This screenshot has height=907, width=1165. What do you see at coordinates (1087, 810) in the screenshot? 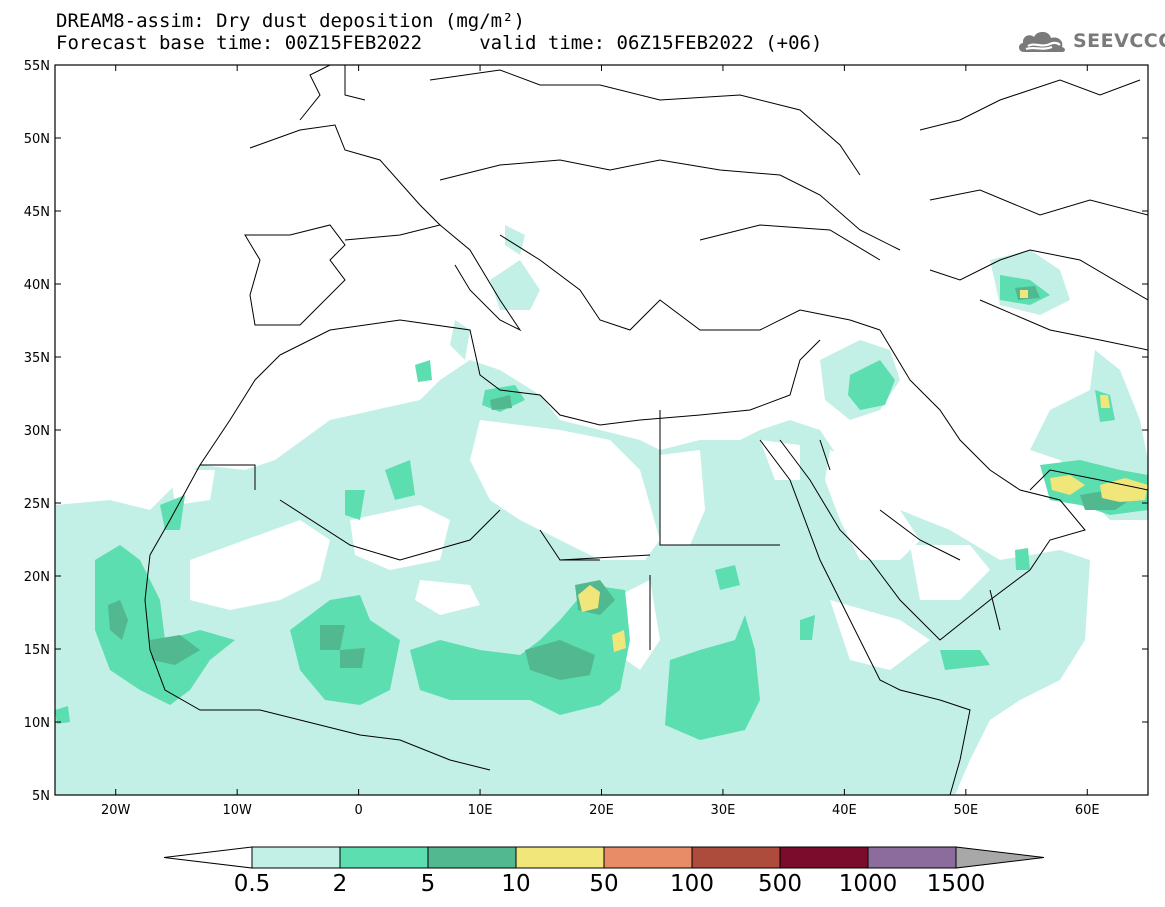
I see `lon-tick-label: 60E` at bounding box center [1087, 810].